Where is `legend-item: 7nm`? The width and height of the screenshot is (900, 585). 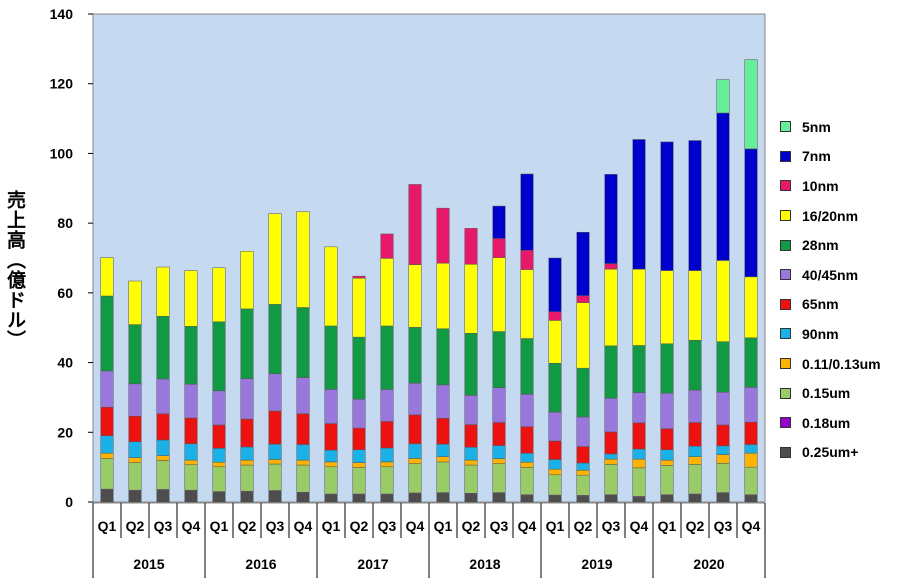 legend-item: 7nm is located at coordinates (830, 157).